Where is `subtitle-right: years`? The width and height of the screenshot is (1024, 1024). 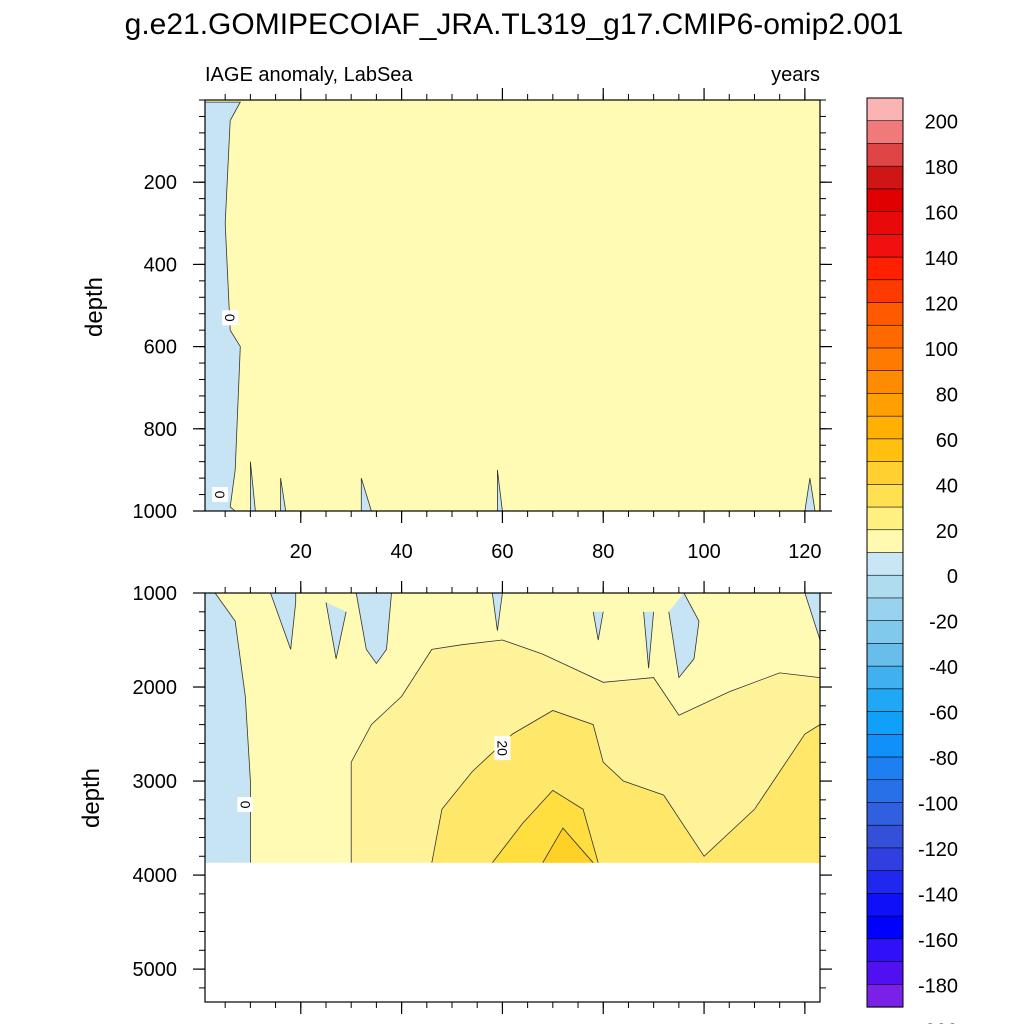 subtitle-right: years is located at coordinates (795, 75).